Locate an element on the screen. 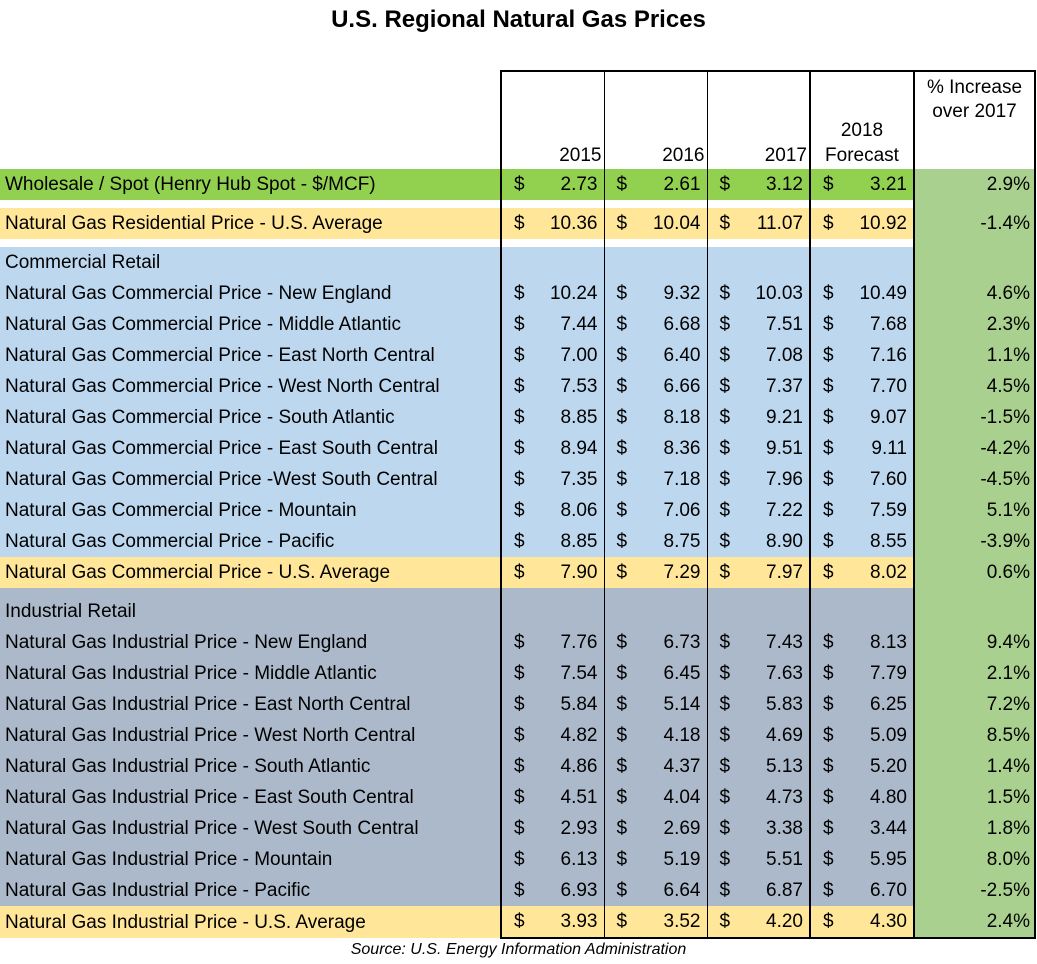 This screenshot has height=964, width=1037. value-cell-2016: $6.40 is located at coordinates (655, 355).